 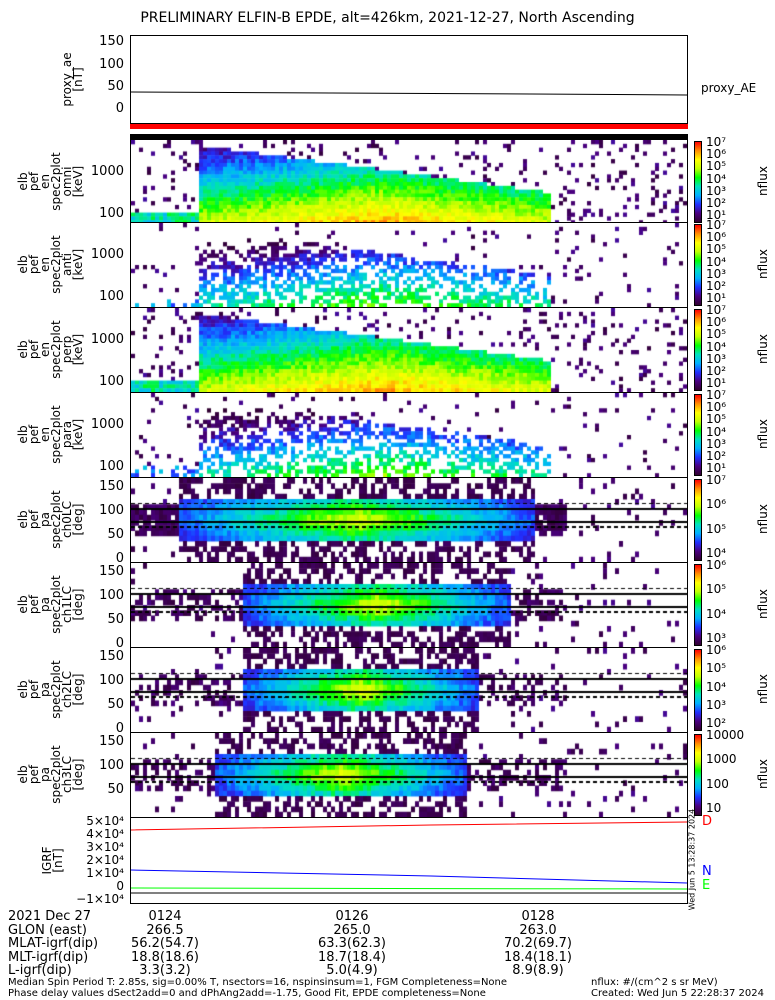 What do you see at coordinates (165, 930) in the screenshot?
I see `time-table-value: 266.5` at bounding box center [165, 930].